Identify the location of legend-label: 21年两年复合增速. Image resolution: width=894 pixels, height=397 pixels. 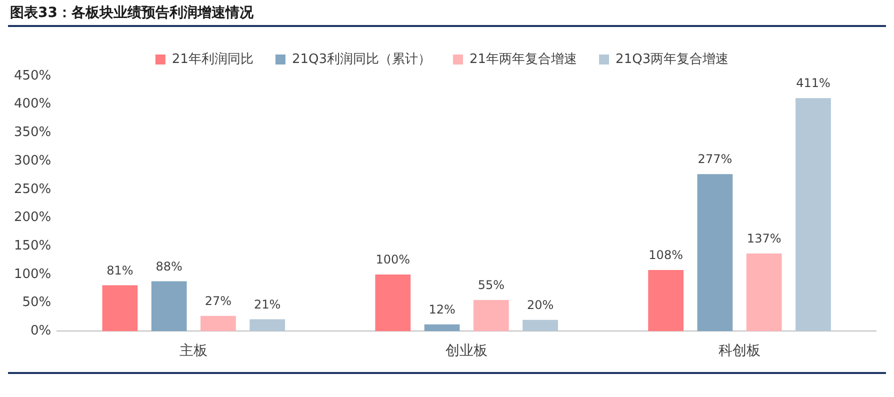
(524, 59).